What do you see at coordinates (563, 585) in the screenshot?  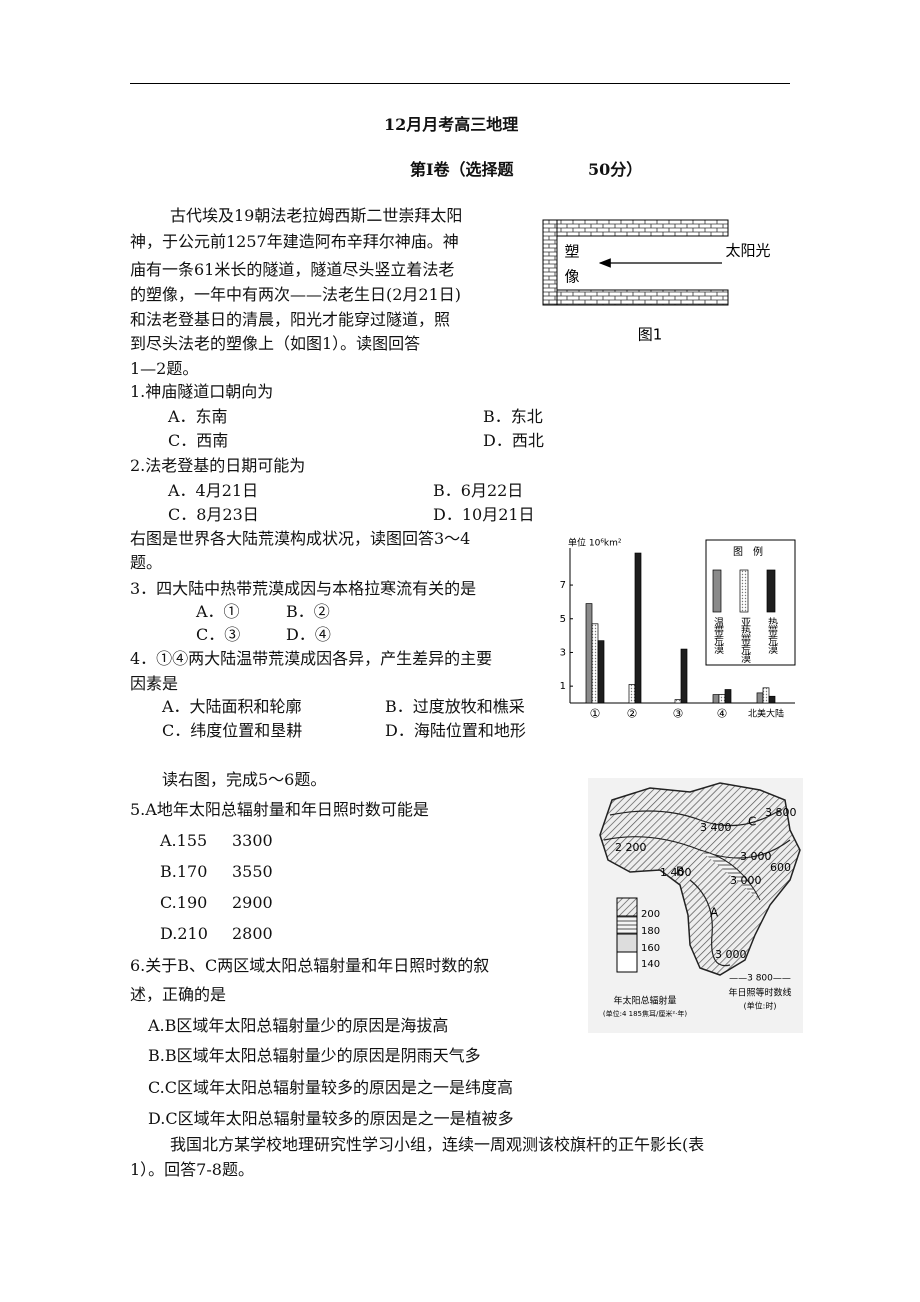 I see `y-tick-label: 7` at bounding box center [563, 585].